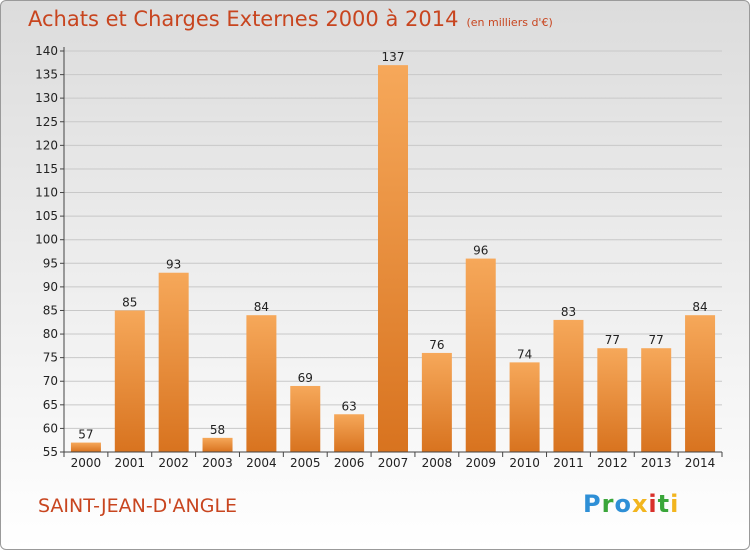 The width and height of the screenshot is (750, 550). What do you see at coordinates (129, 302) in the screenshot?
I see `data-label: 85` at bounding box center [129, 302].